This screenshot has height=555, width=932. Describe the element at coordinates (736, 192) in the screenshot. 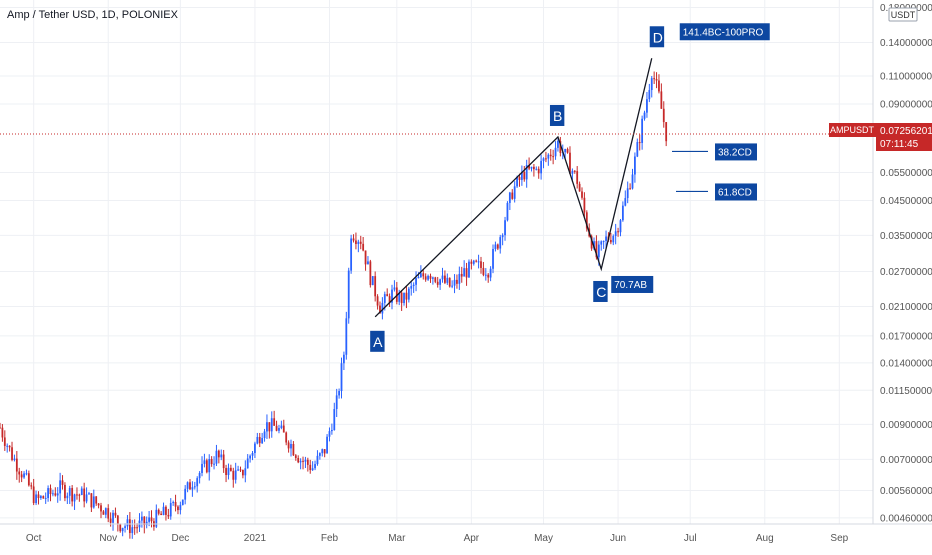

I see `fib-level-label: 61.8CD` at that location.